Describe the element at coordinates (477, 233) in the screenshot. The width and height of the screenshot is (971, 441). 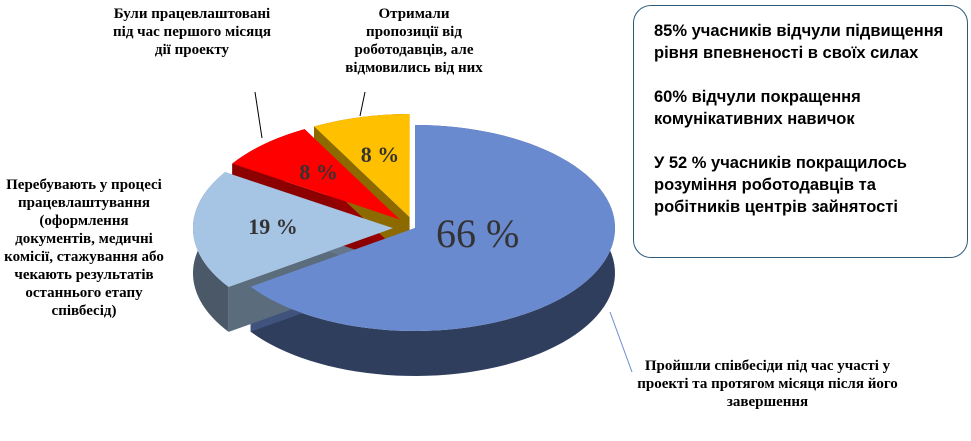
I see `value-label: 66 %` at that location.